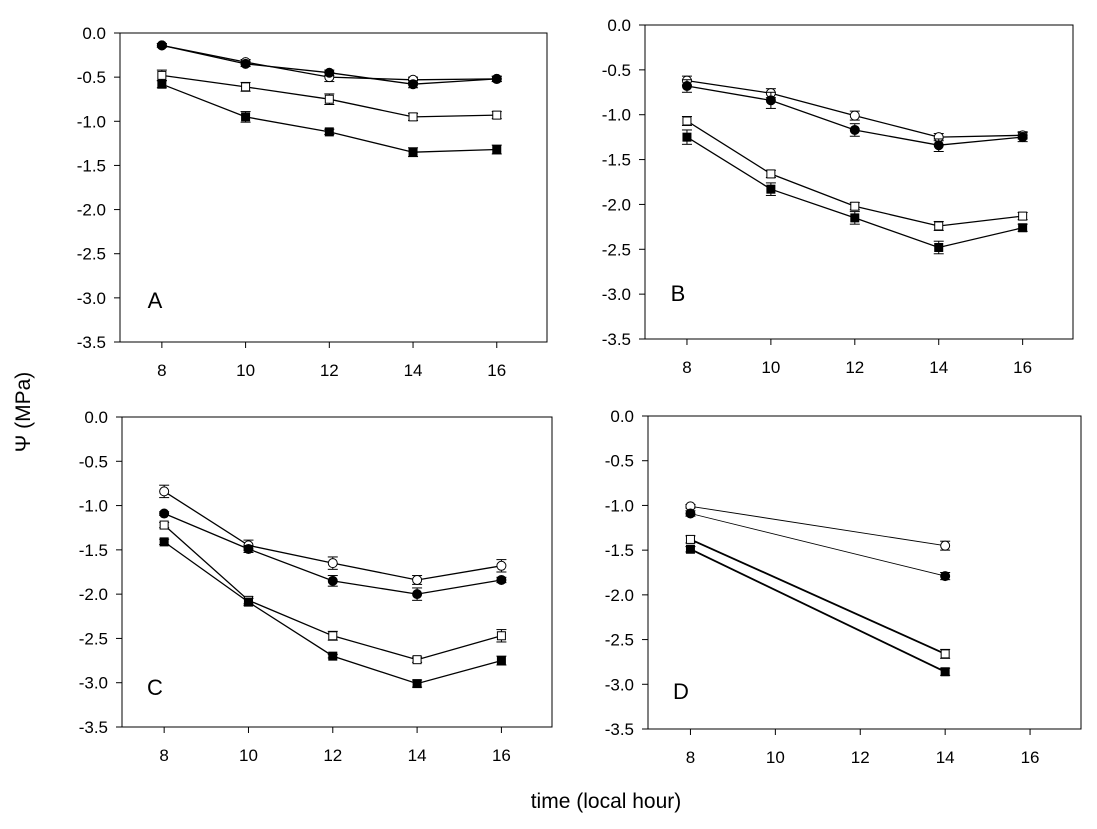  What do you see at coordinates (155, 687) in the screenshot?
I see `panel-label: C` at bounding box center [155, 687].